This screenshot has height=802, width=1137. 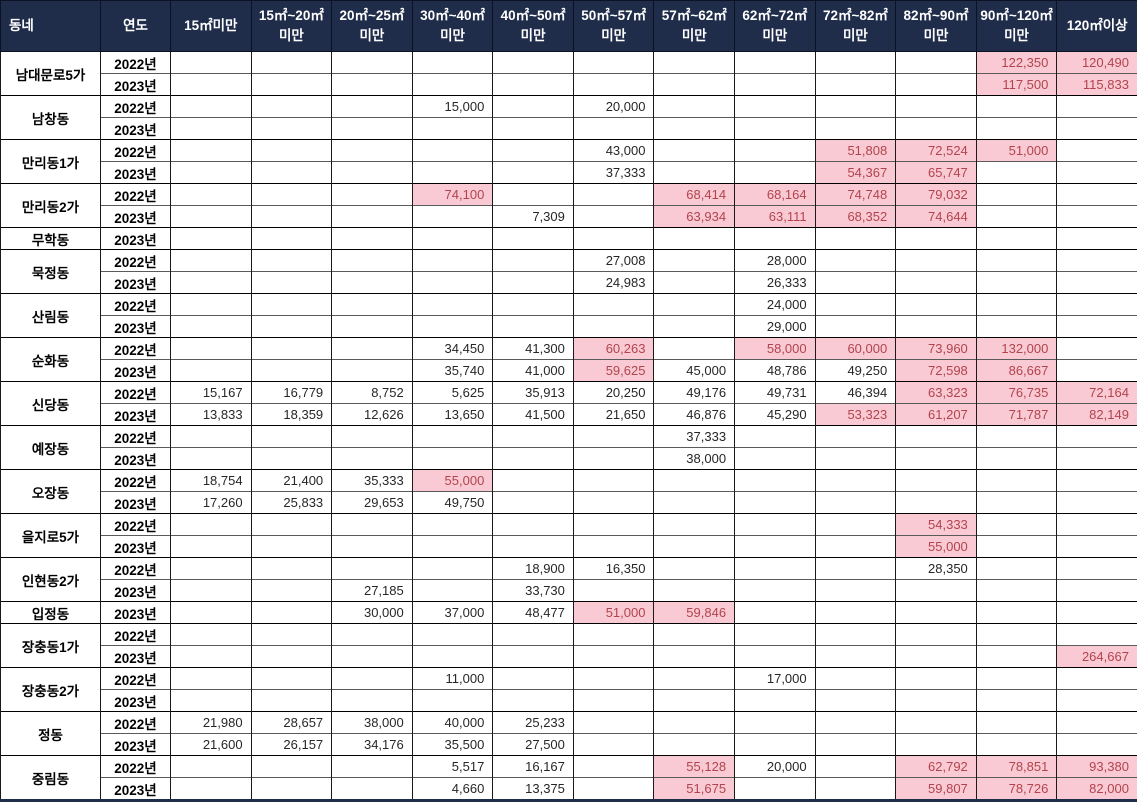 I want to click on value-cell: 49,750, so click(x=452, y=503).